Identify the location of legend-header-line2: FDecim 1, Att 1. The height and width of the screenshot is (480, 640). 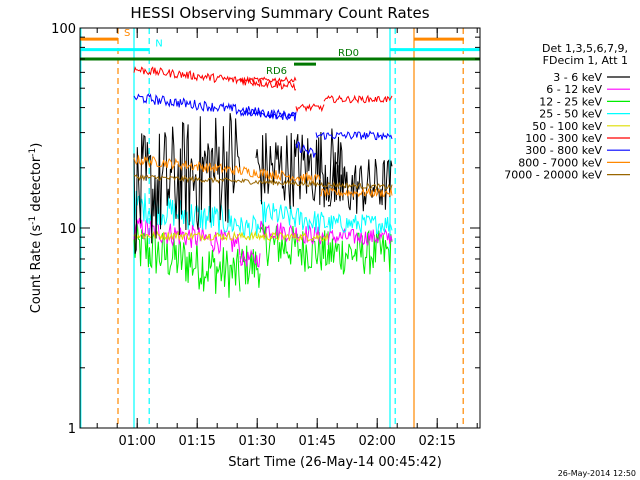
(585, 60).